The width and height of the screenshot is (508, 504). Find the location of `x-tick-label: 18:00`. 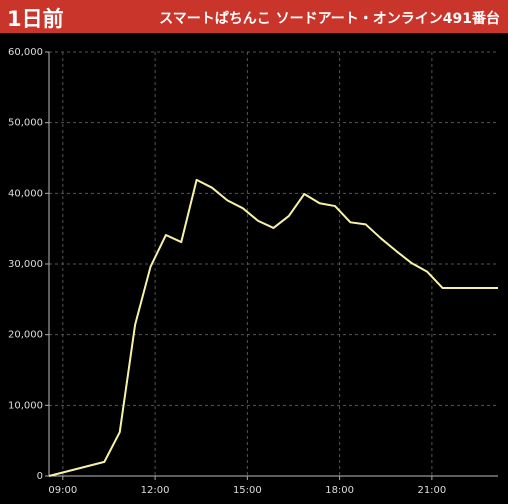

x-tick-label: 18:00 is located at coordinates (339, 490).